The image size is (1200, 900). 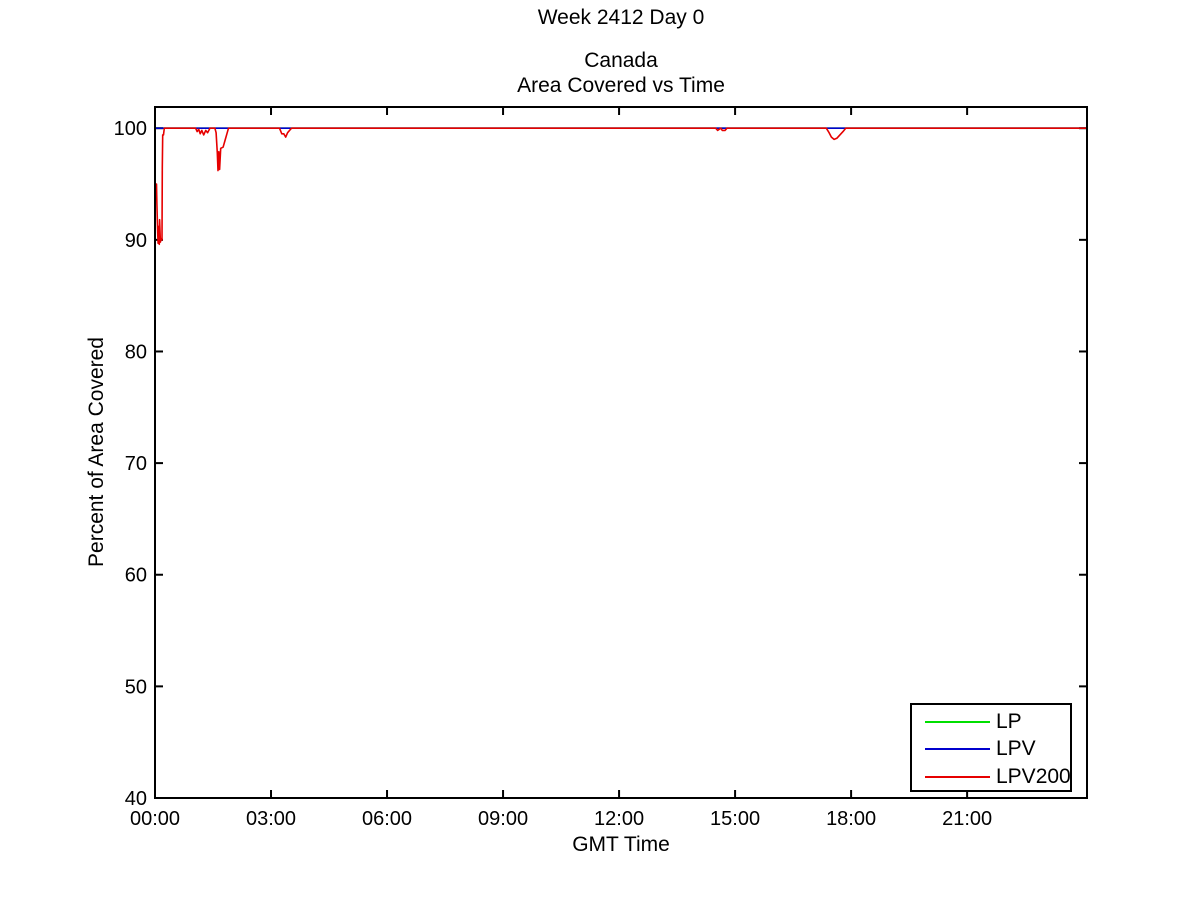 What do you see at coordinates (621, 73) in the screenshot?
I see `axes-title: Canada Area Covered vs Time` at bounding box center [621, 73].